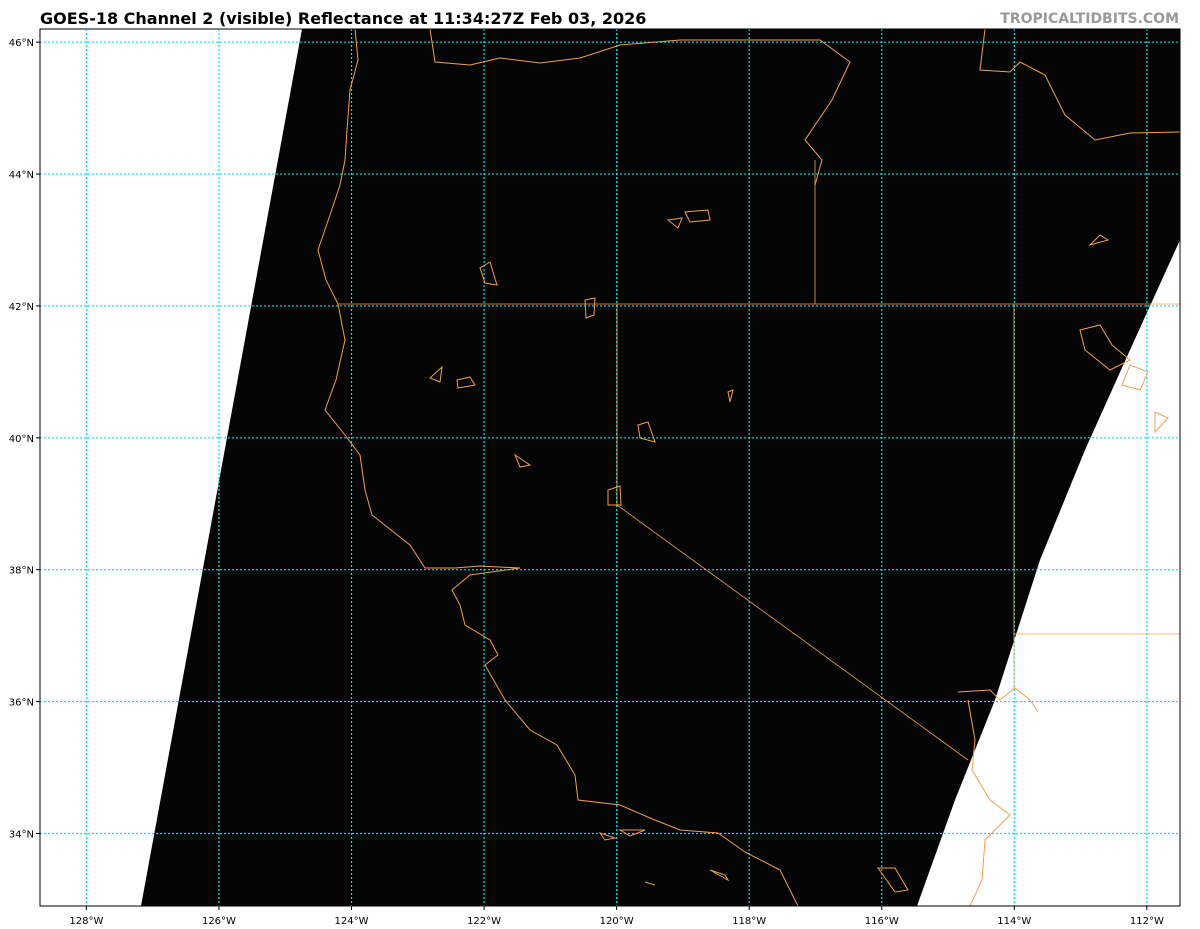 The image size is (1200, 929). What do you see at coordinates (882, 921) in the screenshot?
I see `lon-tick-label: 116°W` at bounding box center [882, 921].